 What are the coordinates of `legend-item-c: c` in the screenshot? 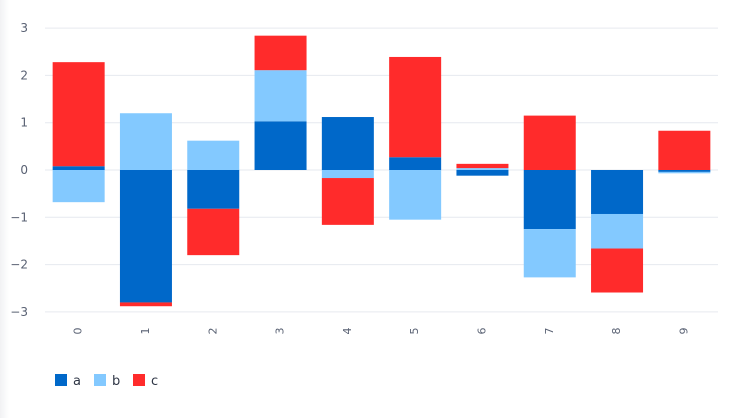 It's located at (145, 381).